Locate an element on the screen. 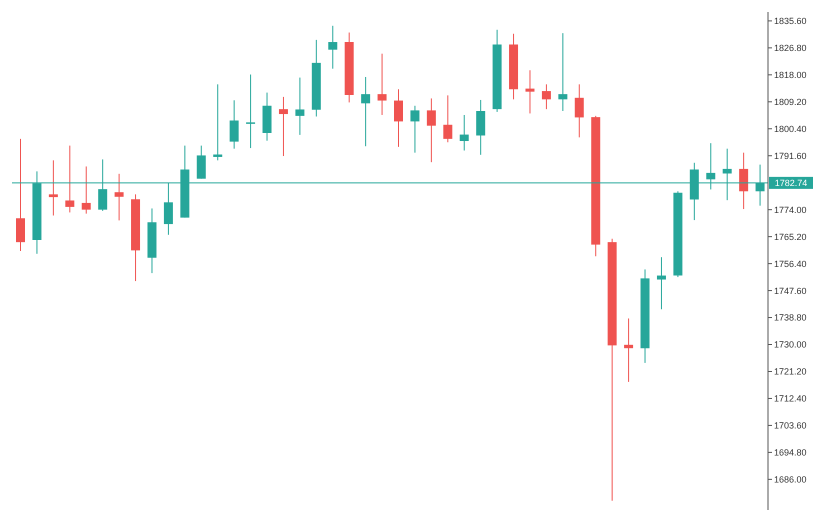  y-tick-label: 1738.80 is located at coordinates (790, 317).